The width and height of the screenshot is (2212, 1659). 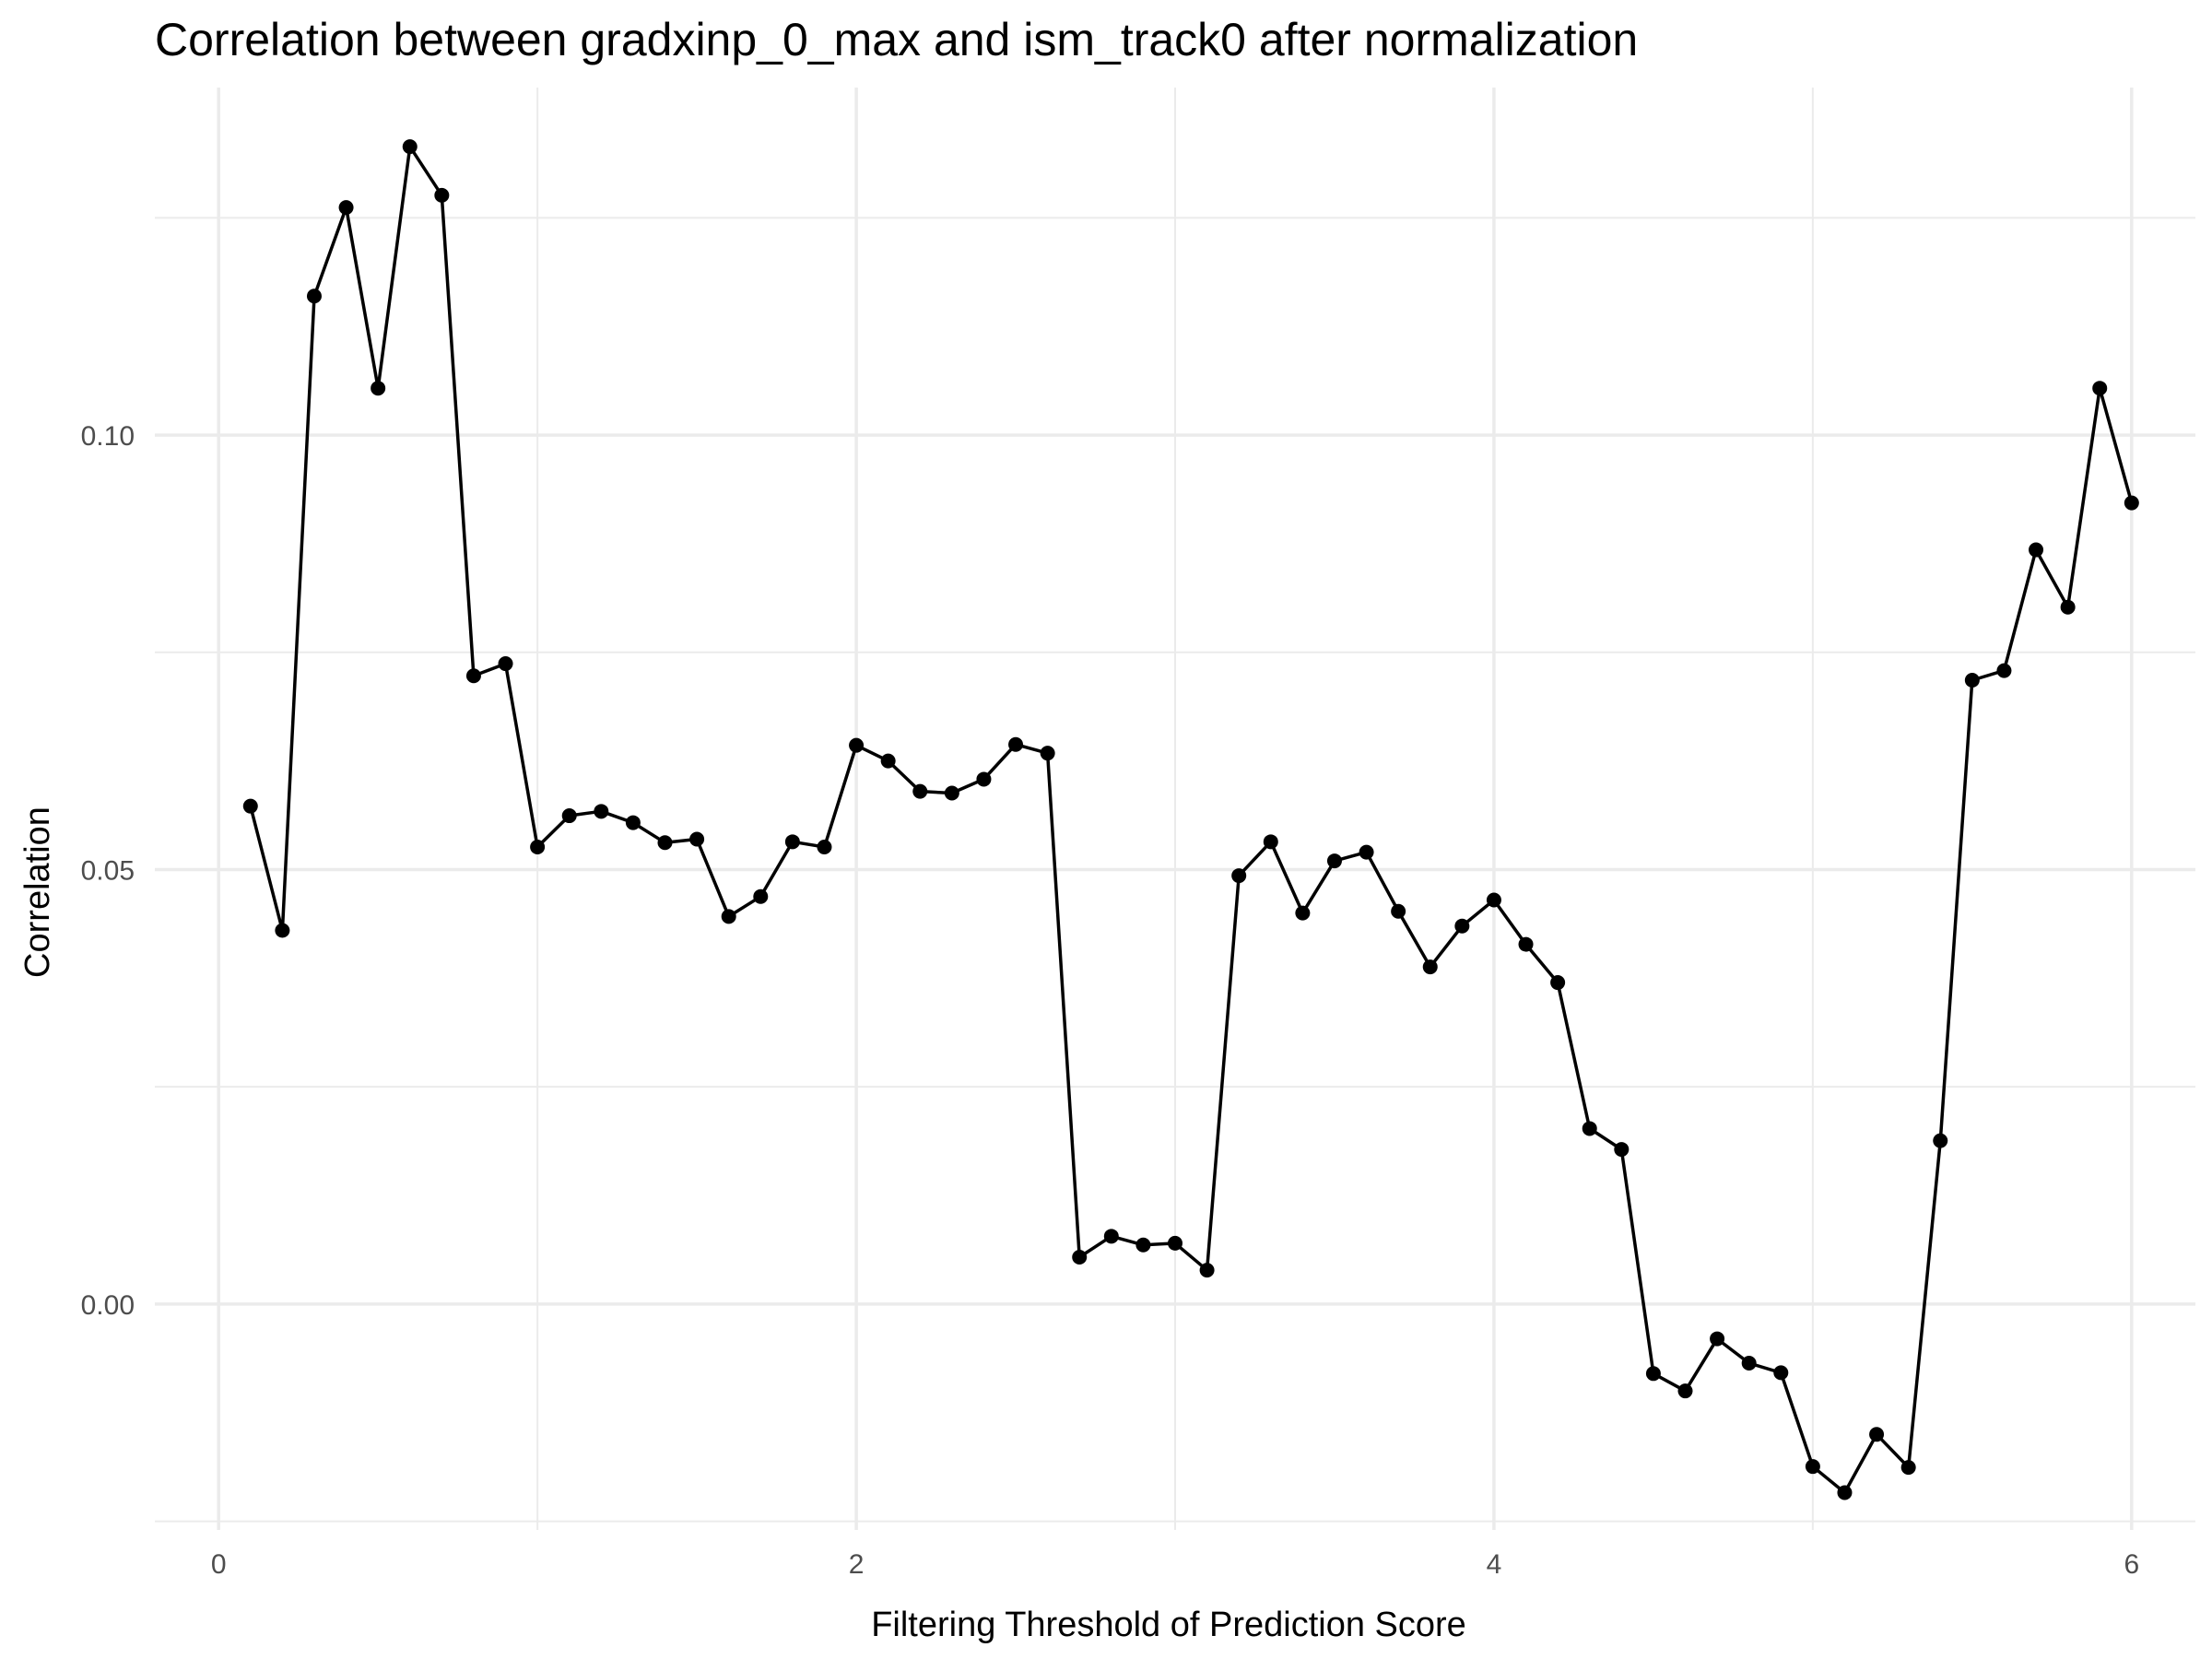 What do you see at coordinates (108, 436) in the screenshot?
I see `y-tick-label: 0.10` at bounding box center [108, 436].